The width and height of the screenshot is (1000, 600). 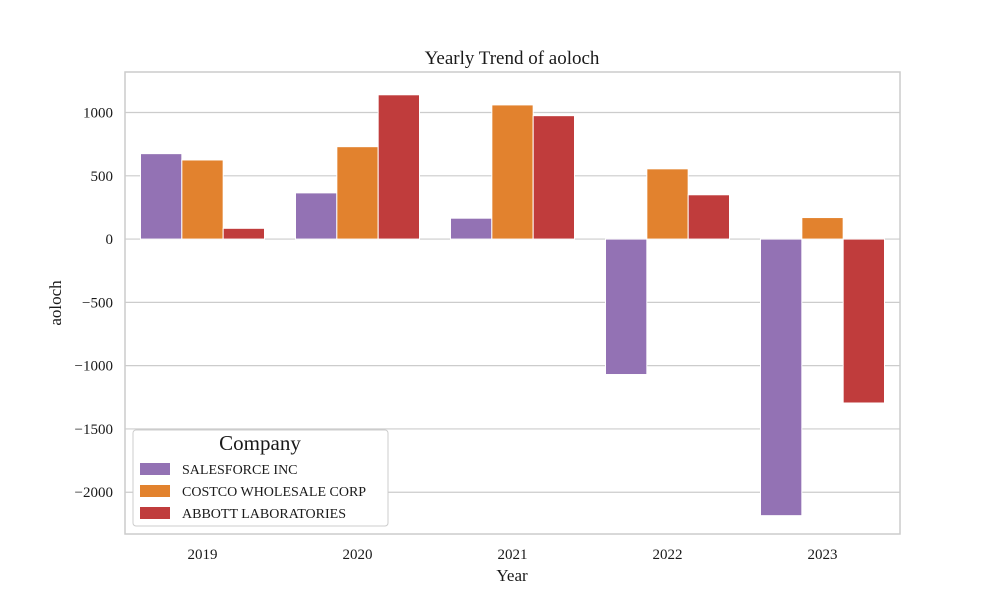 I want to click on bar-salesforce-inc-2023, so click(x=781, y=377).